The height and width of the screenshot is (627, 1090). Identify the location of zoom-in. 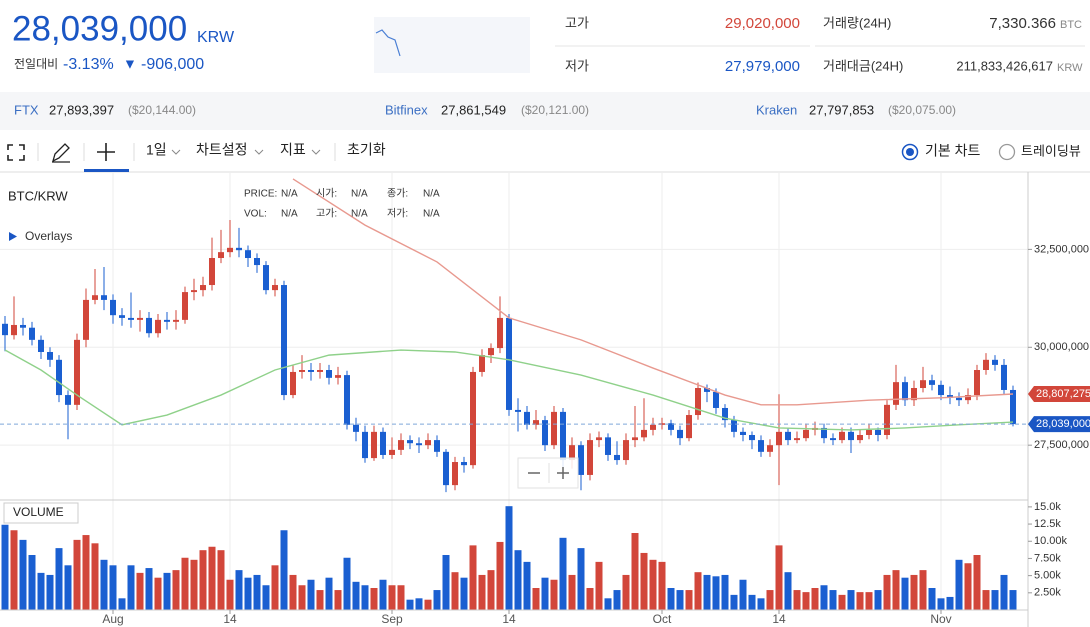
(563, 473).